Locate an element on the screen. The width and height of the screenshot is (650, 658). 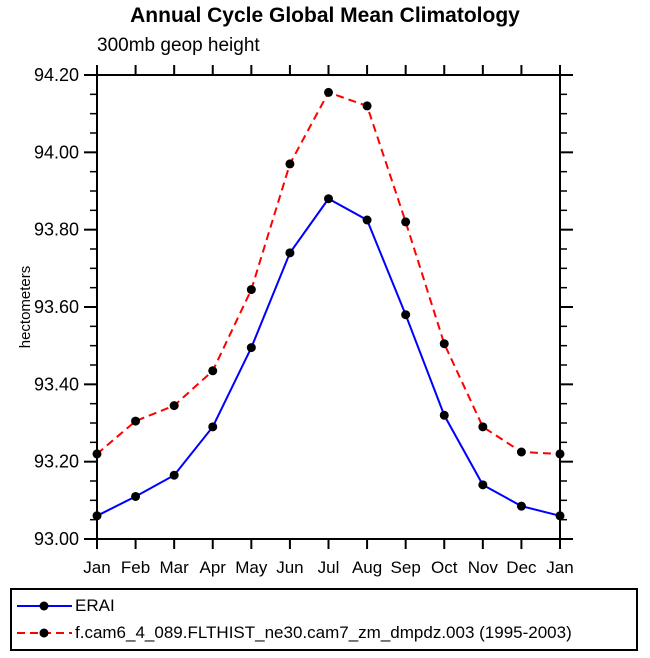
x-tick-label: Feb is located at coordinates (135, 567).